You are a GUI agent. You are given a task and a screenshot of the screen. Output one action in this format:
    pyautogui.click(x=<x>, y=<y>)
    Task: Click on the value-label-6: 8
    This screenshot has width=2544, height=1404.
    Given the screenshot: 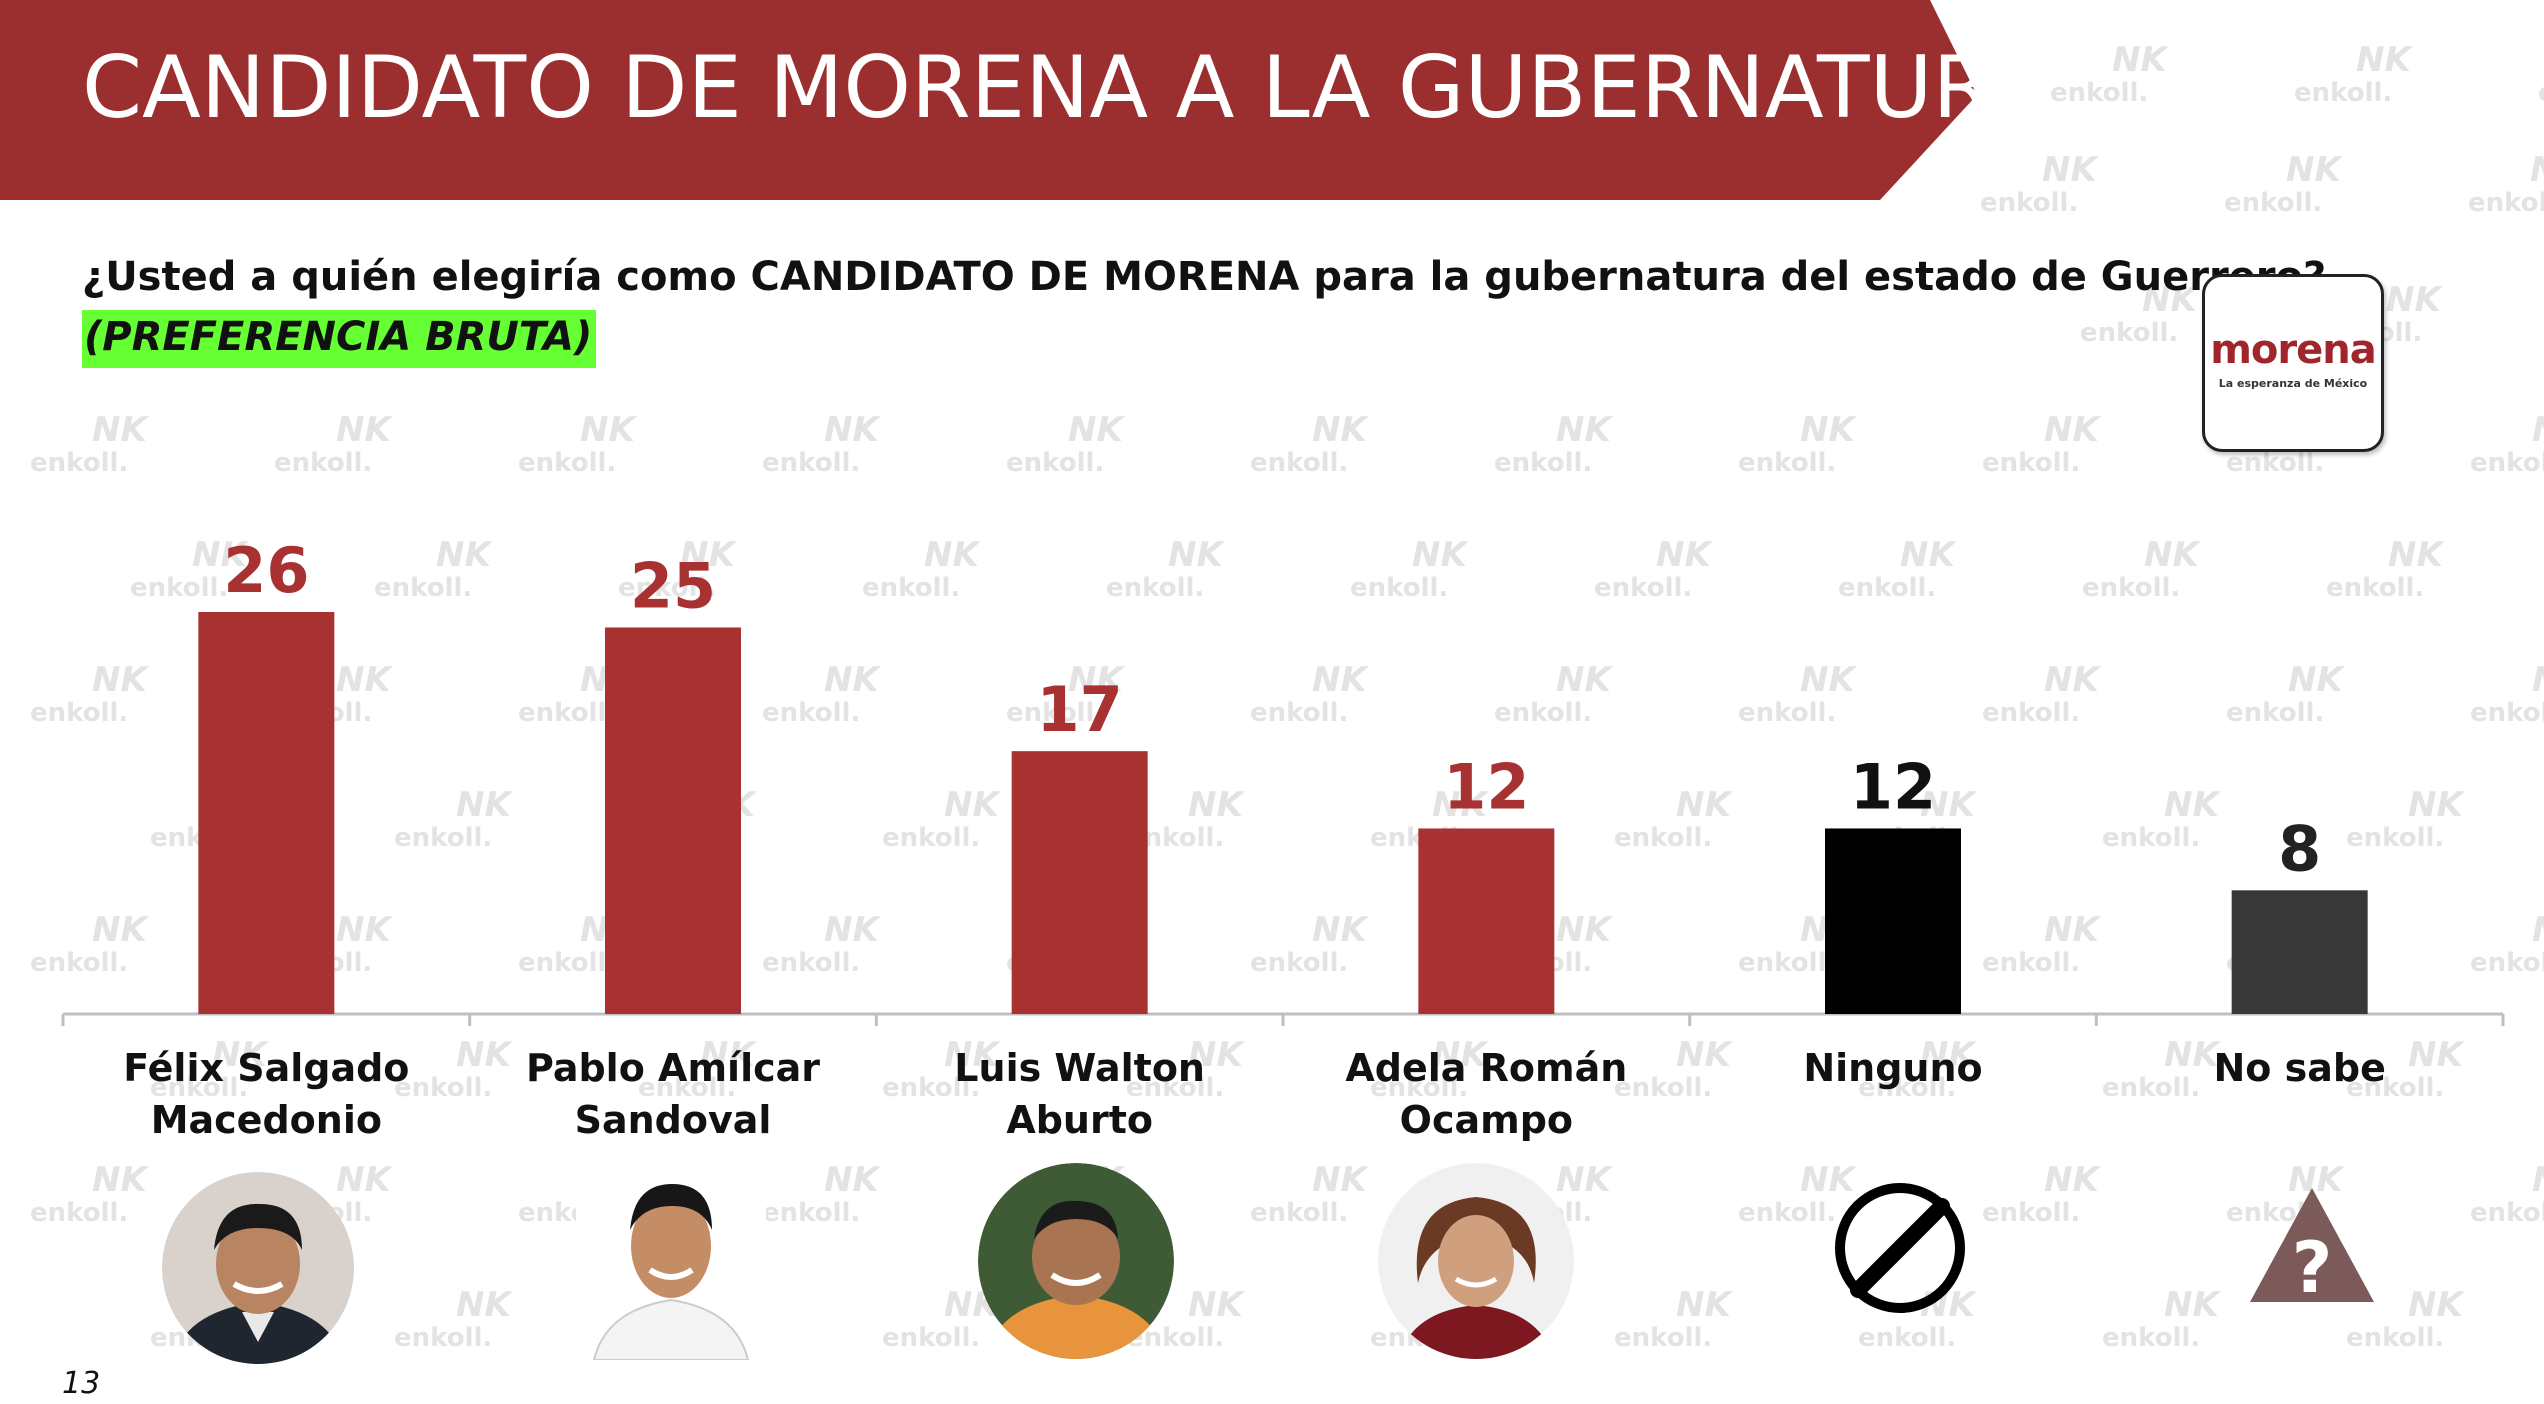 What is the action you would take?
    pyautogui.click(x=2299, y=848)
    